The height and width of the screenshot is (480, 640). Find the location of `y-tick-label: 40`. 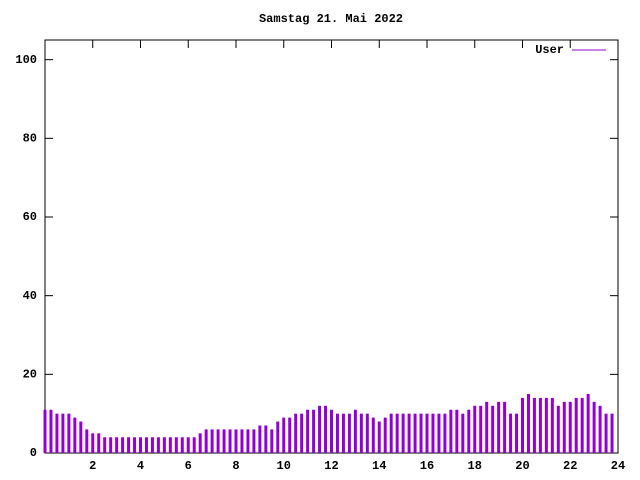

y-tick-label: 40 is located at coordinates (30, 296).